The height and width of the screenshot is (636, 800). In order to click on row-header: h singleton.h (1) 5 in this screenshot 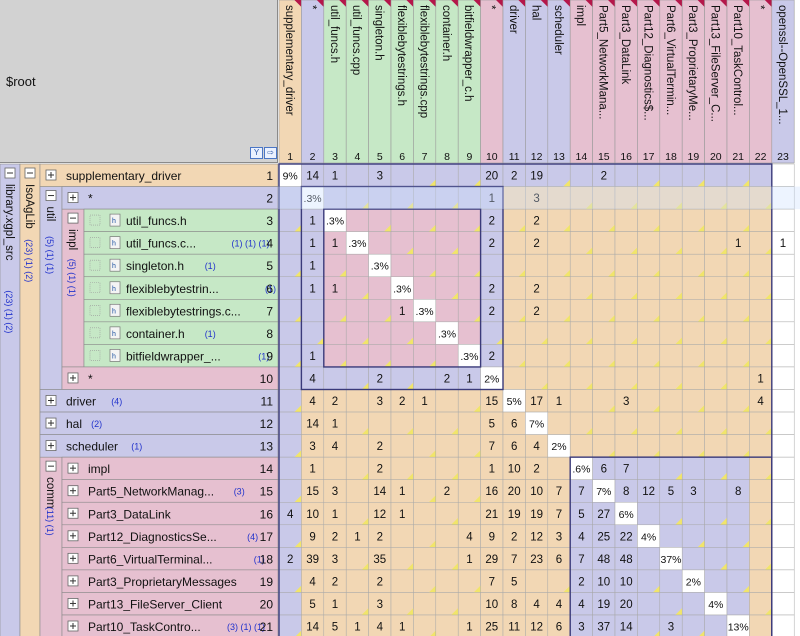, I will do `click(181, 265)`.